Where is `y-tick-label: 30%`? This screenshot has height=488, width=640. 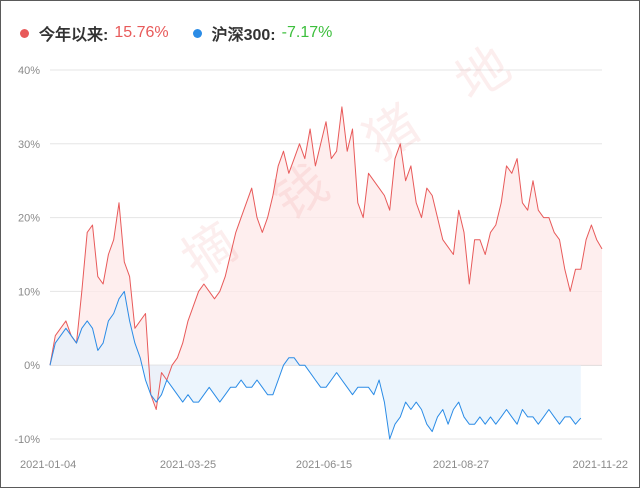 y-tick-label: 30% is located at coordinates (29, 145).